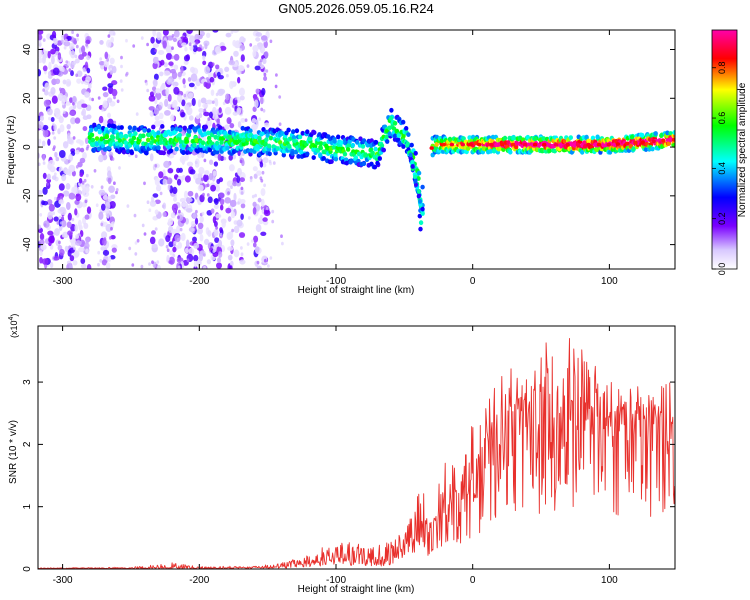 The width and height of the screenshot is (750, 600). I want to click on spectrogram-y-tick-label: 0, so click(27, 147).